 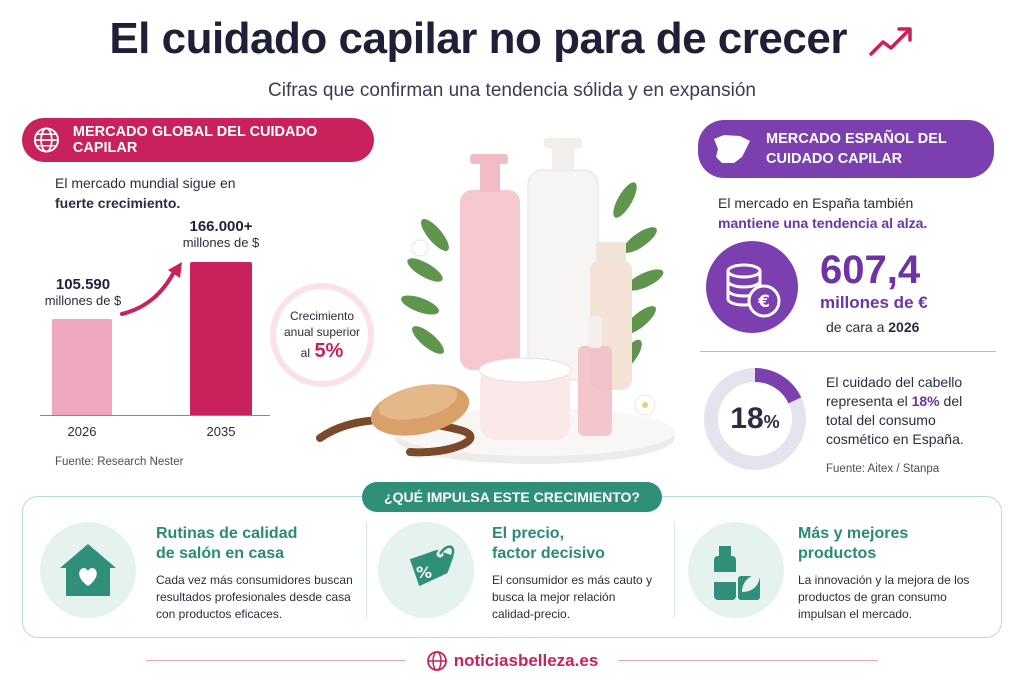 What do you see at coordinates (856, 139) in the screenshot?
I see `spain-heading-line-1: MERCADO ESPAÑOL DEL` at bounding box center [856, 139].